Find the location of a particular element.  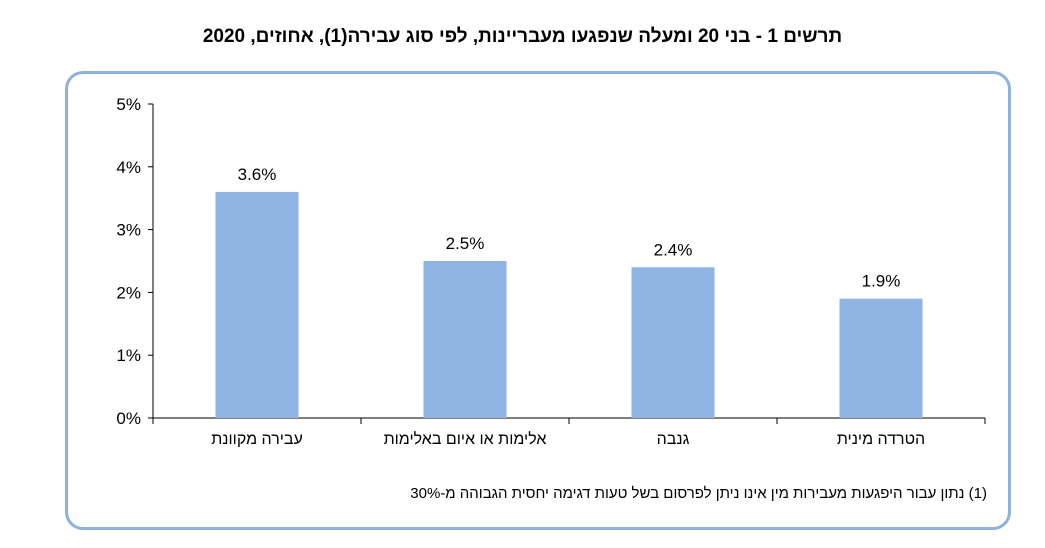

x-category-label: הטרדה מינית is located at coordinates (881, 439).